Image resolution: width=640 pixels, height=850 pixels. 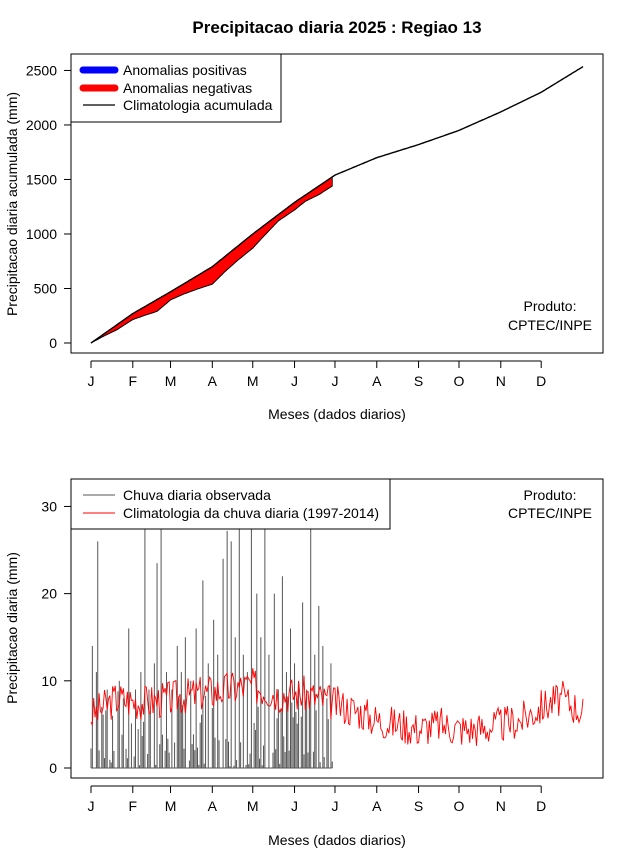 I want to click on cumulative-x-axis-label: Meses (dados diarios), so click(x=337, y=414).